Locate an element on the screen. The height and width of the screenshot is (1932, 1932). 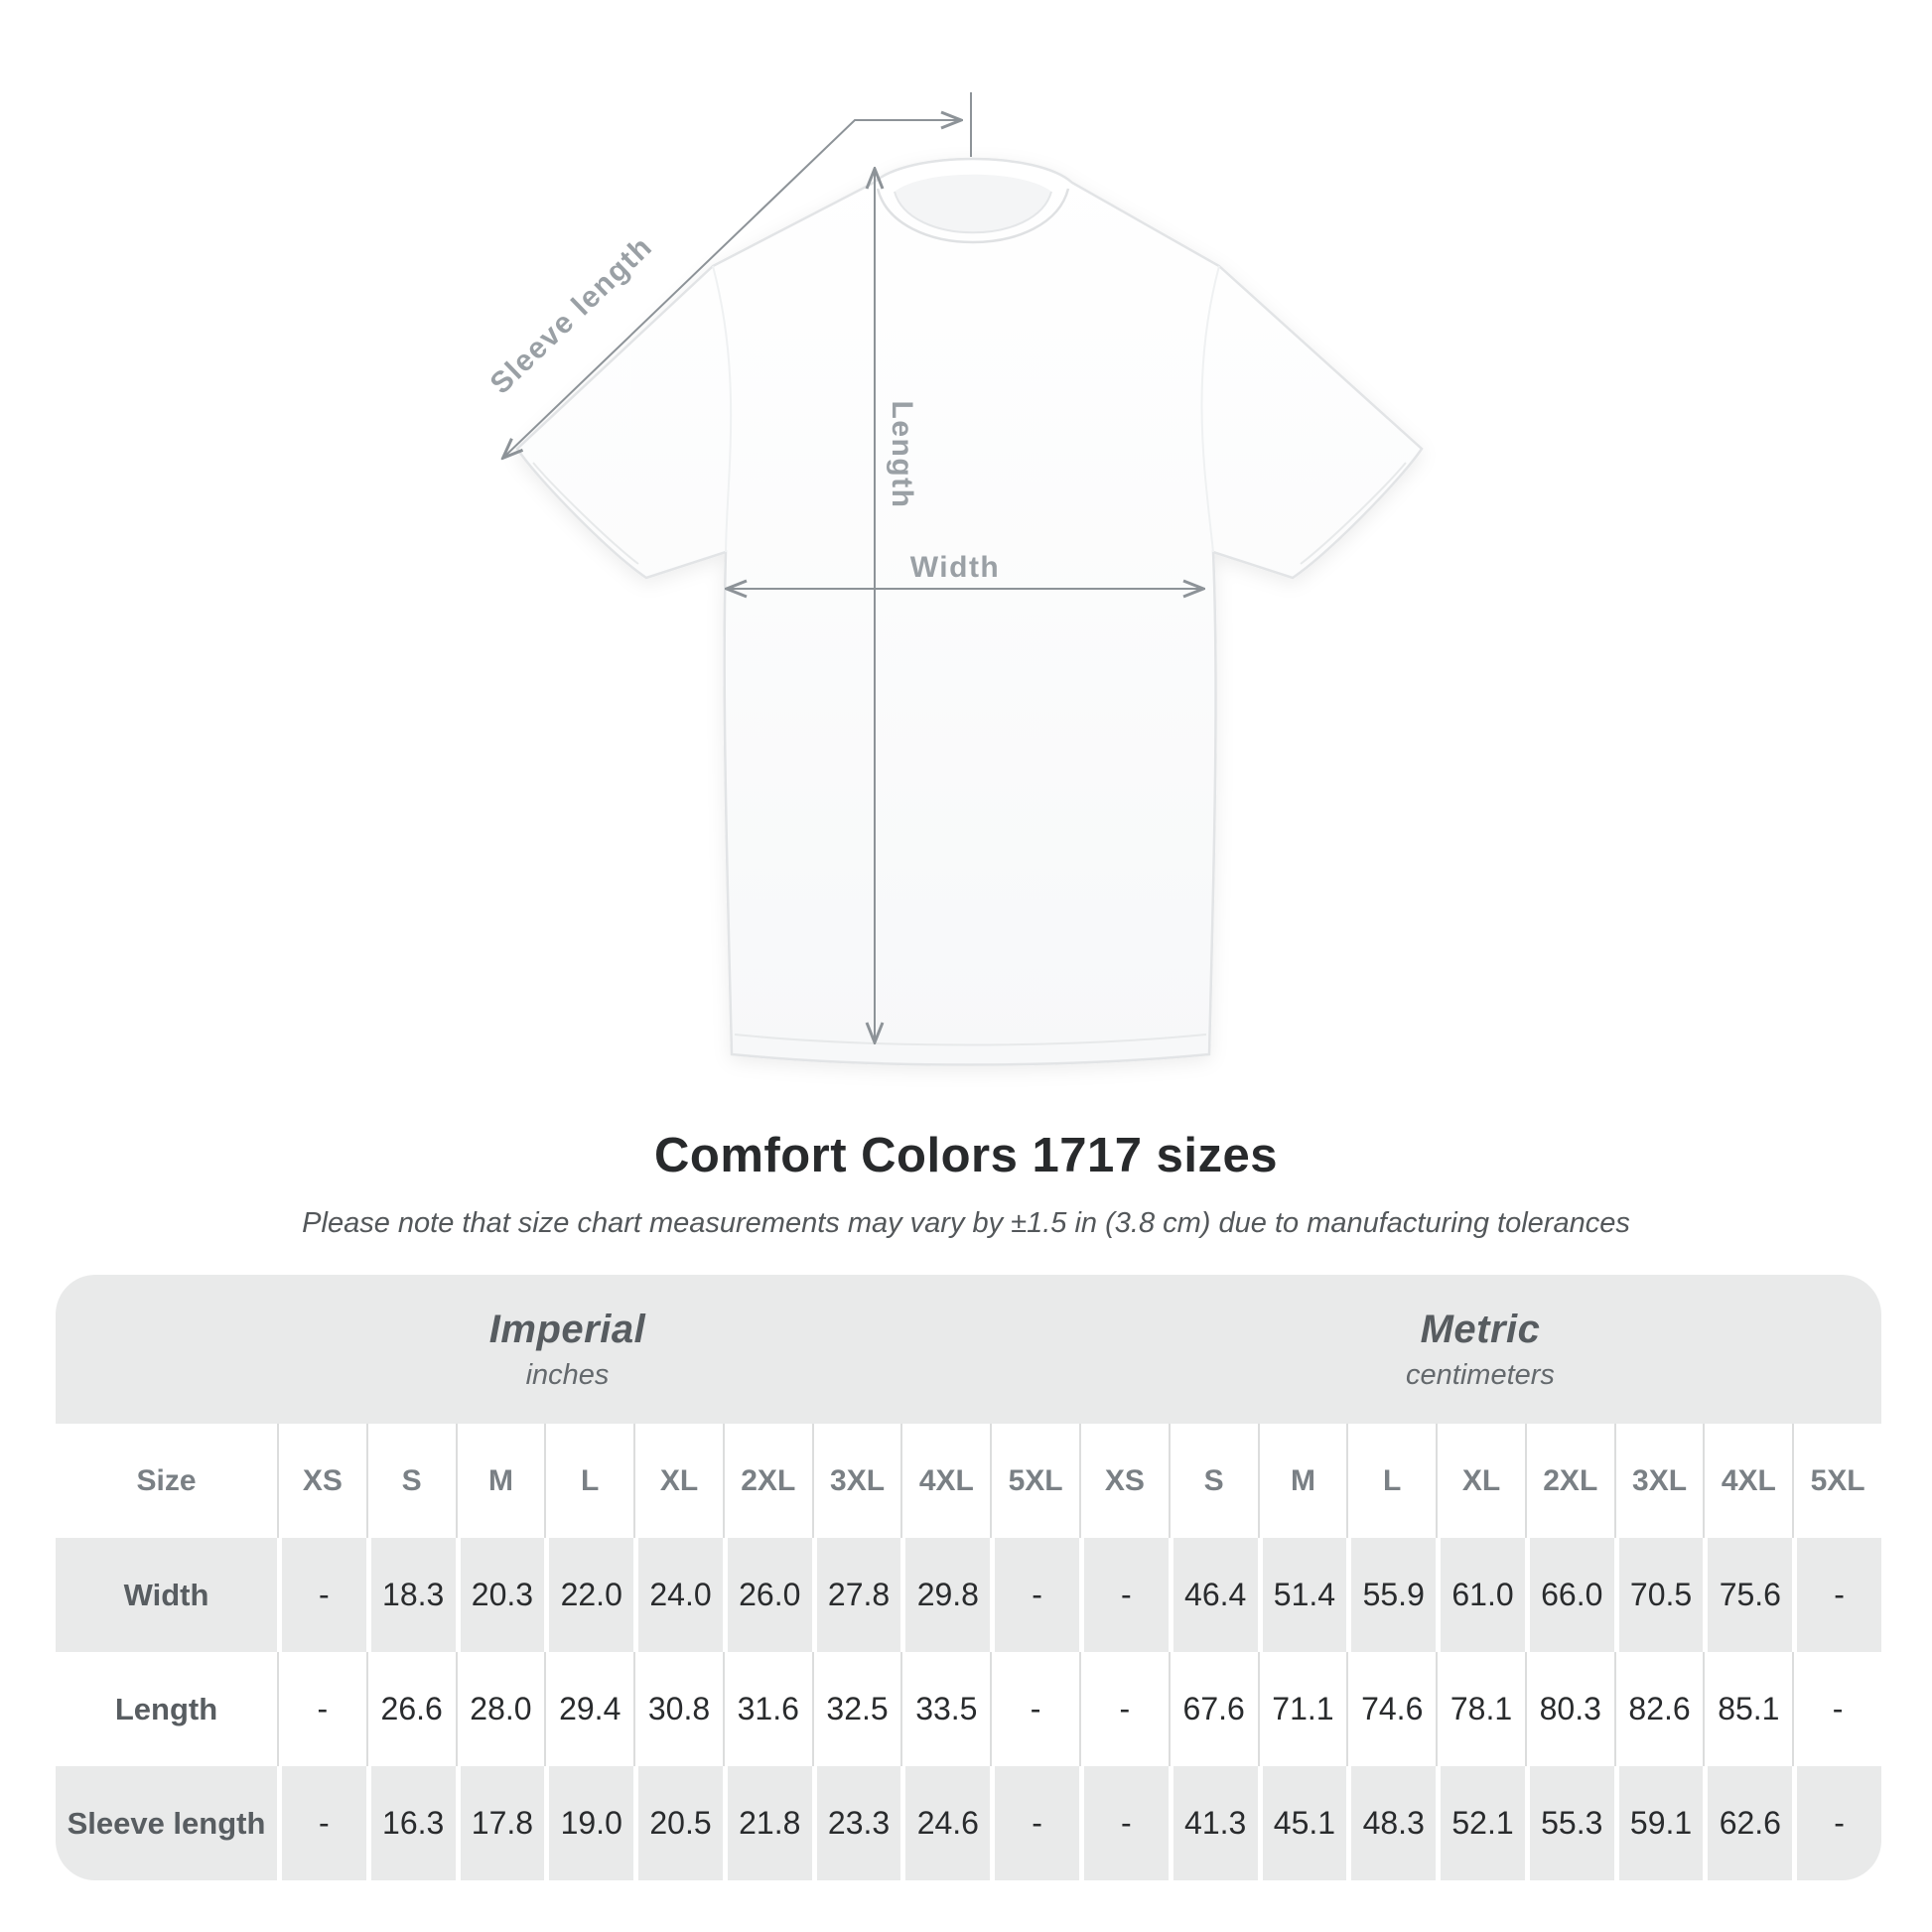
metric-group-header: Metric centimeters is located at coordinates (1480, 1350).